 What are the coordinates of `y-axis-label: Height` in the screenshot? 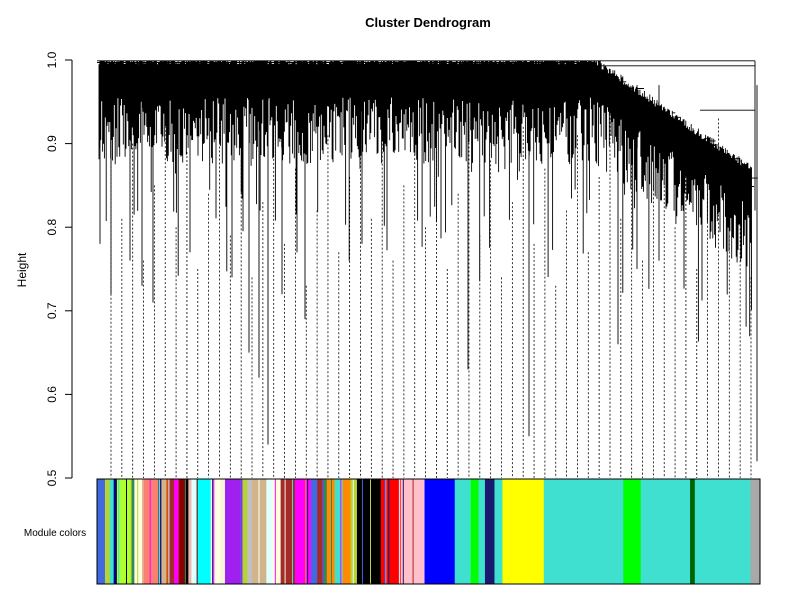 It's located at (22, 269).